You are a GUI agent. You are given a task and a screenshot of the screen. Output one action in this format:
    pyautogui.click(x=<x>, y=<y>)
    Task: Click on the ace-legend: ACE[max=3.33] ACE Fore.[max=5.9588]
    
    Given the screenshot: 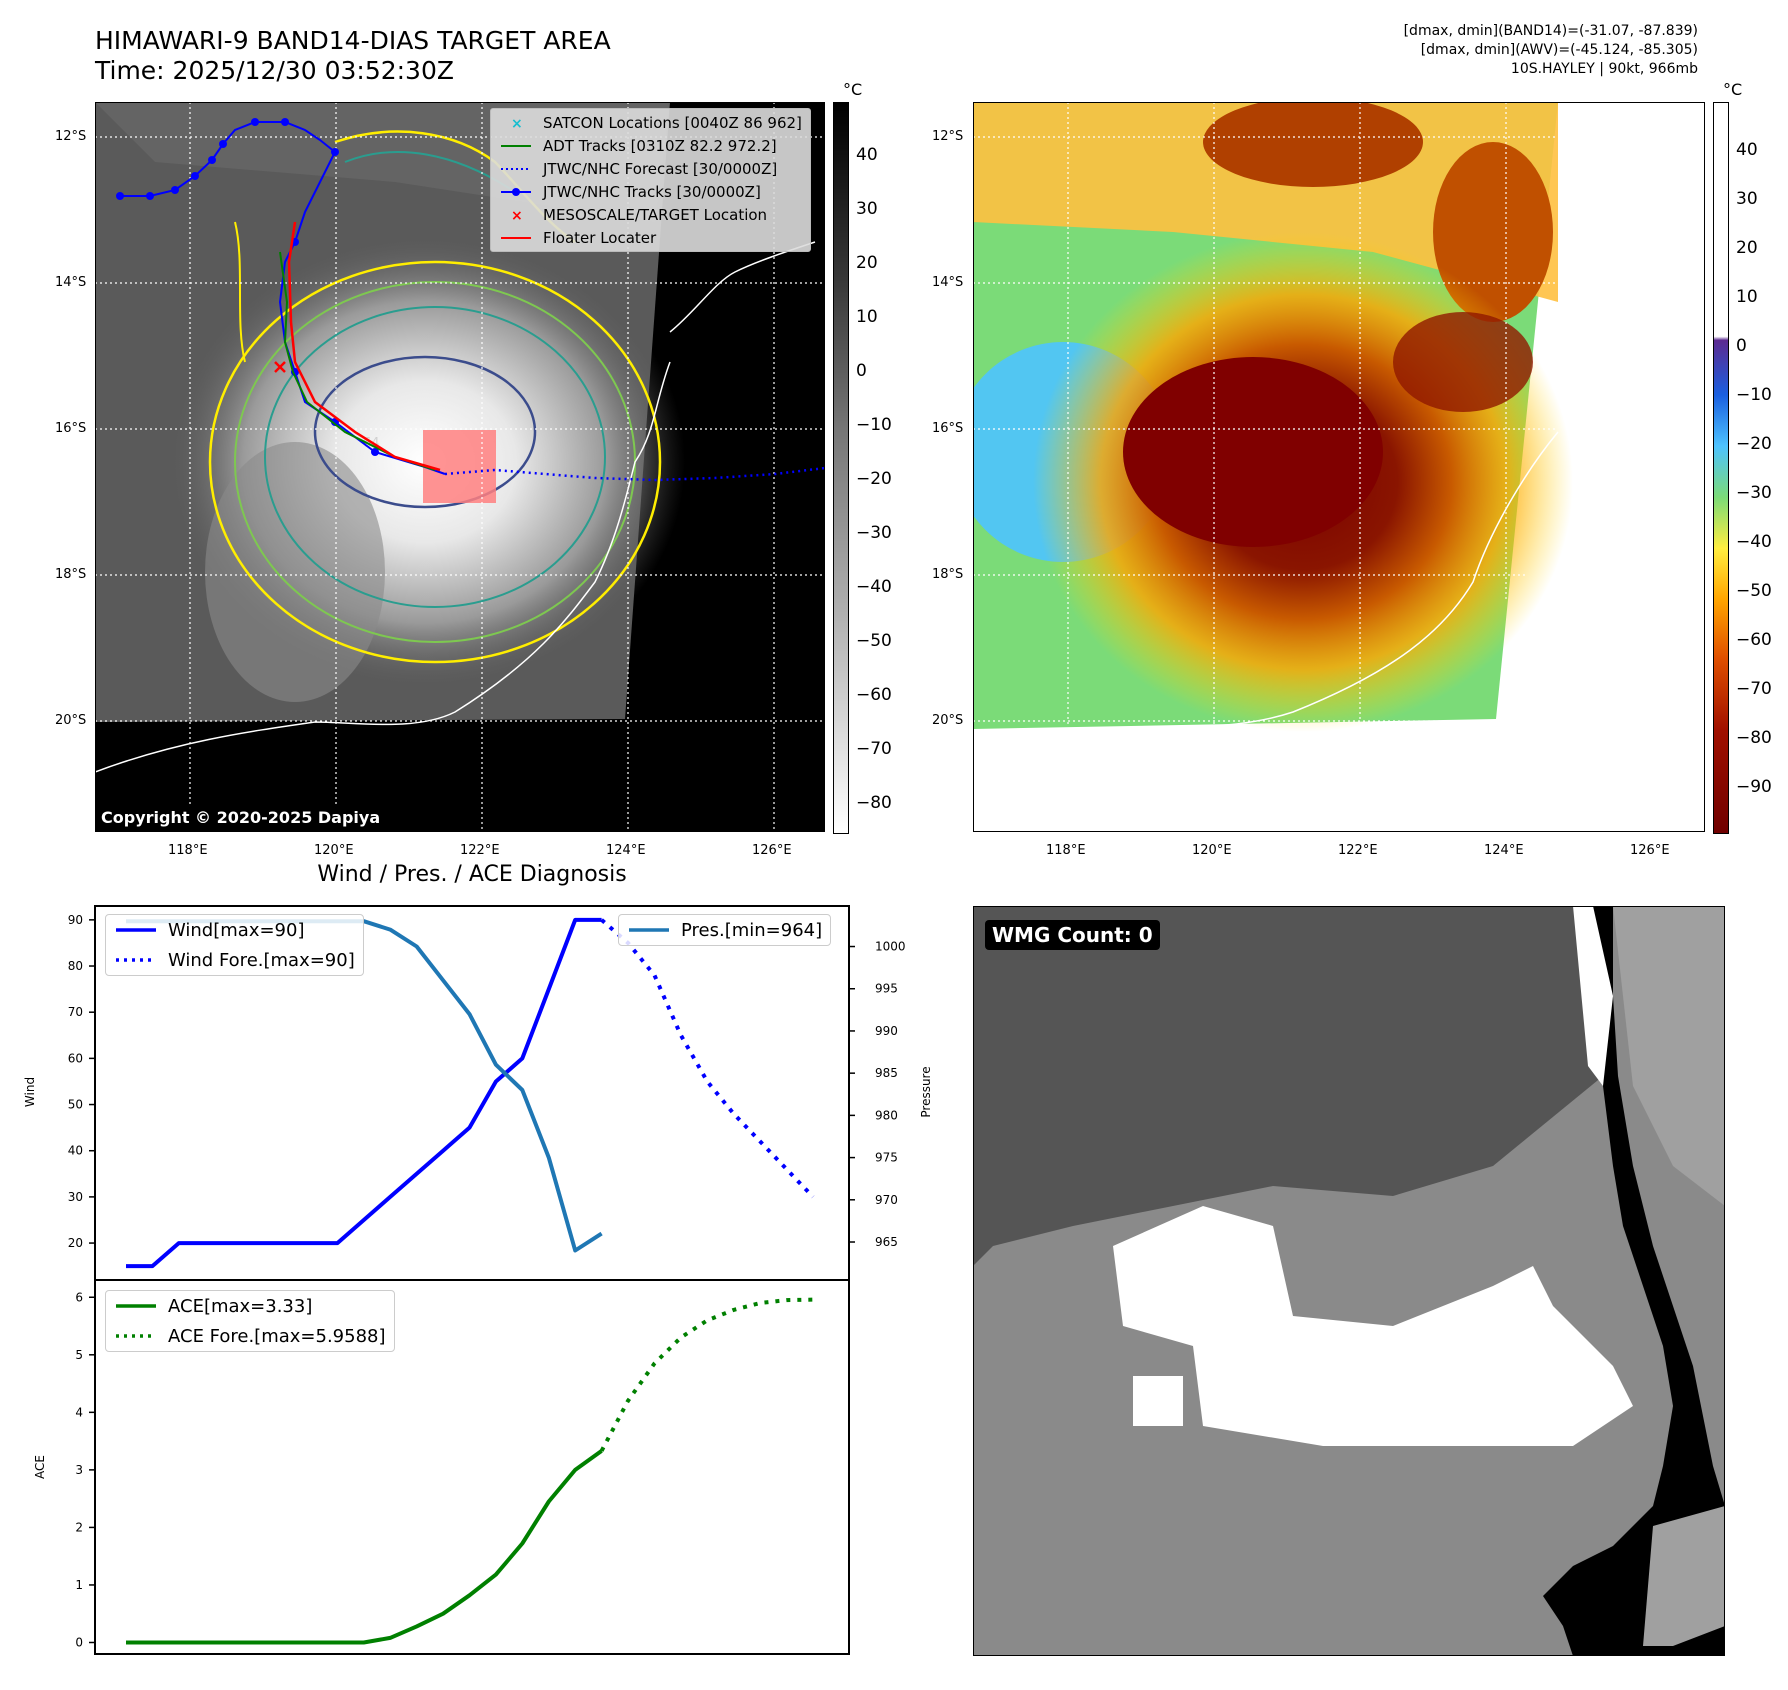 What is the action you would take?
    pyautogui.click(x=250, y=1321)
    